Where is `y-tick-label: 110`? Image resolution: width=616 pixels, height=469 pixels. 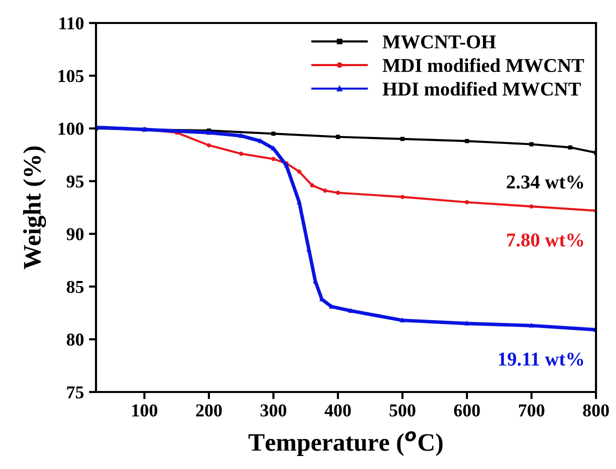
y-tick-label: 110 is located at coordinates (72, 23).